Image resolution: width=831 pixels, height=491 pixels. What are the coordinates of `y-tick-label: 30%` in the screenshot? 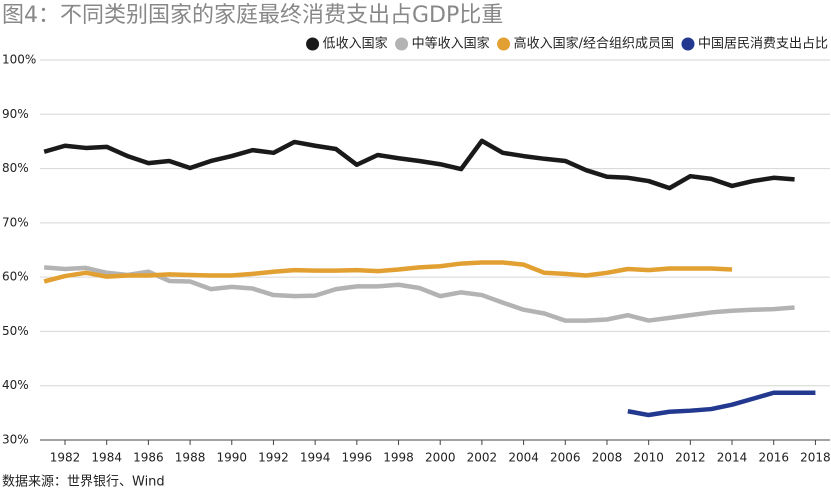 It's located at (15, 440).